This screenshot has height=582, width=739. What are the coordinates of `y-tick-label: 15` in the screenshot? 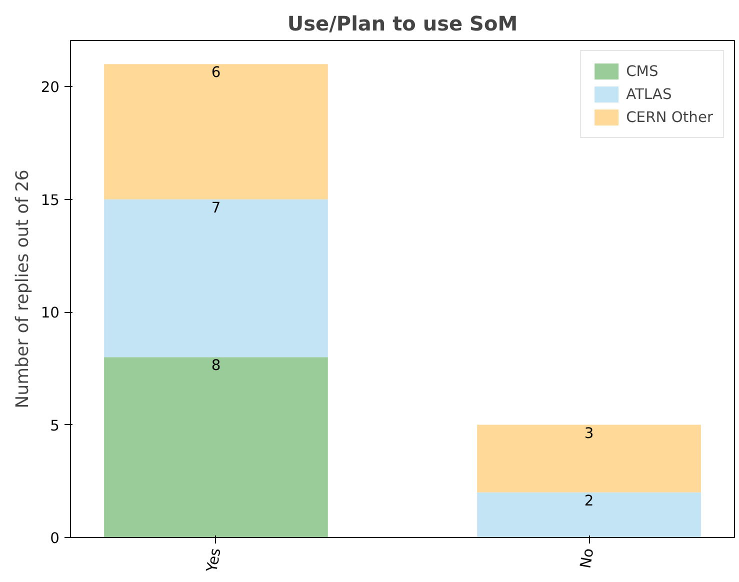 It's located at (50, 200).